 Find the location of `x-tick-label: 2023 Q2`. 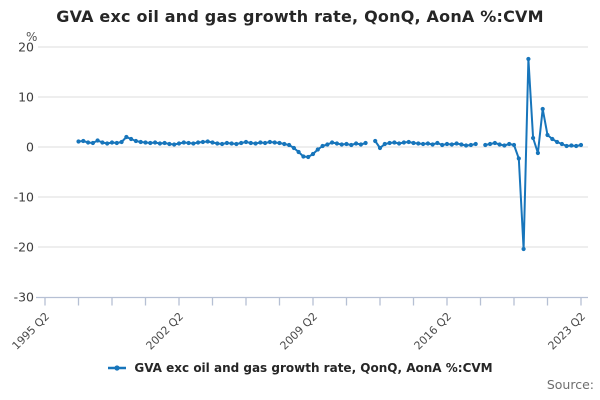

x-tick-label: 2023 Q2 is located at coordinates (567, 331).